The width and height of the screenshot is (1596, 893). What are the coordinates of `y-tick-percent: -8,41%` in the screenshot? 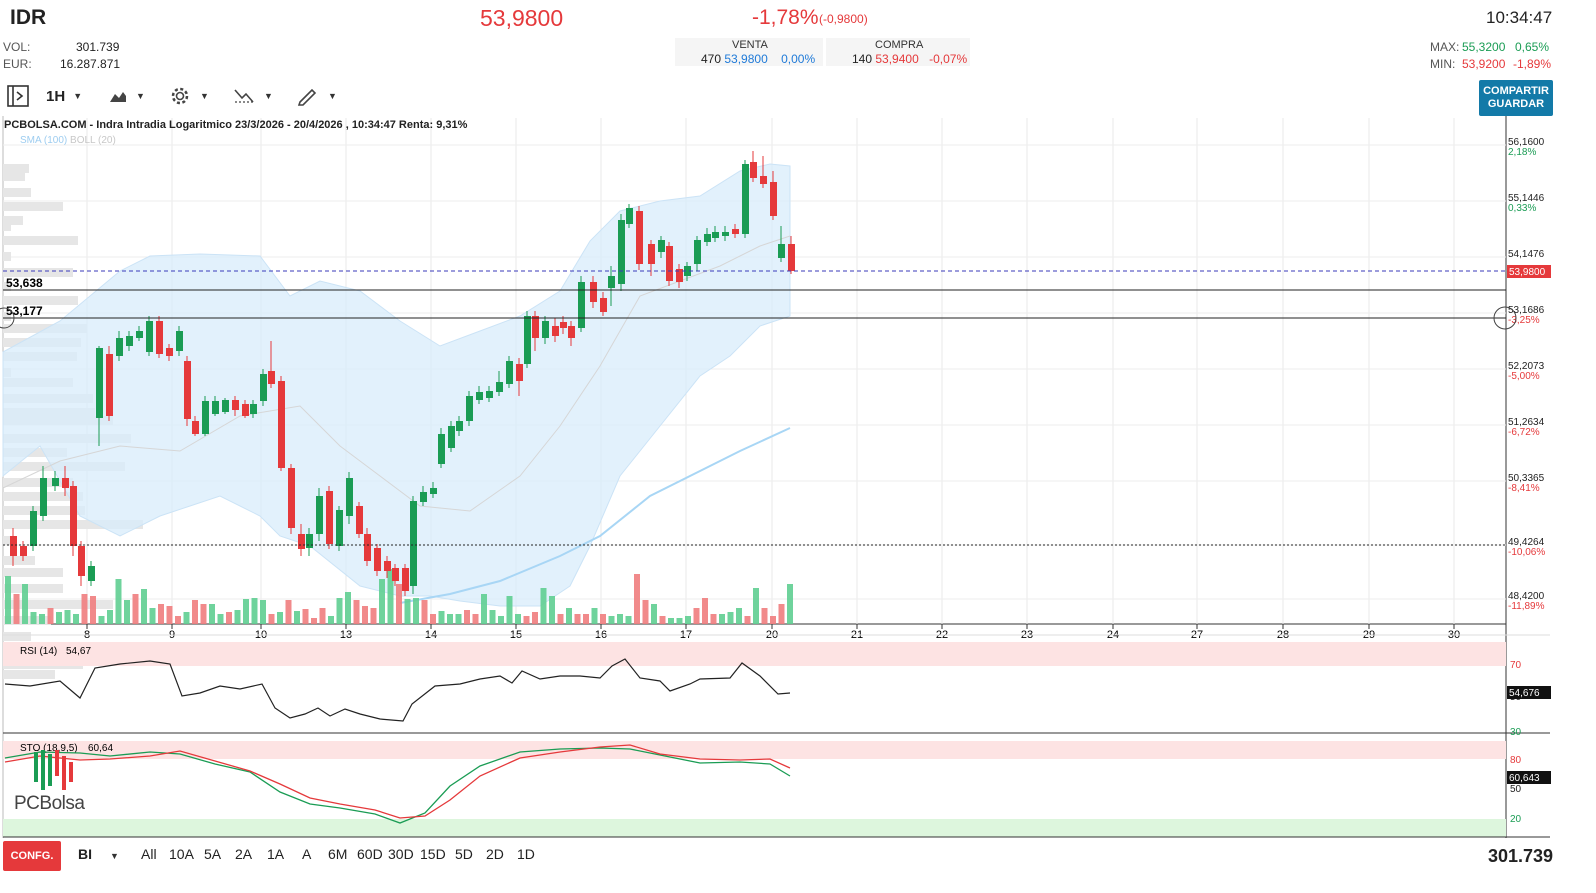 It's located at (1524, 488).